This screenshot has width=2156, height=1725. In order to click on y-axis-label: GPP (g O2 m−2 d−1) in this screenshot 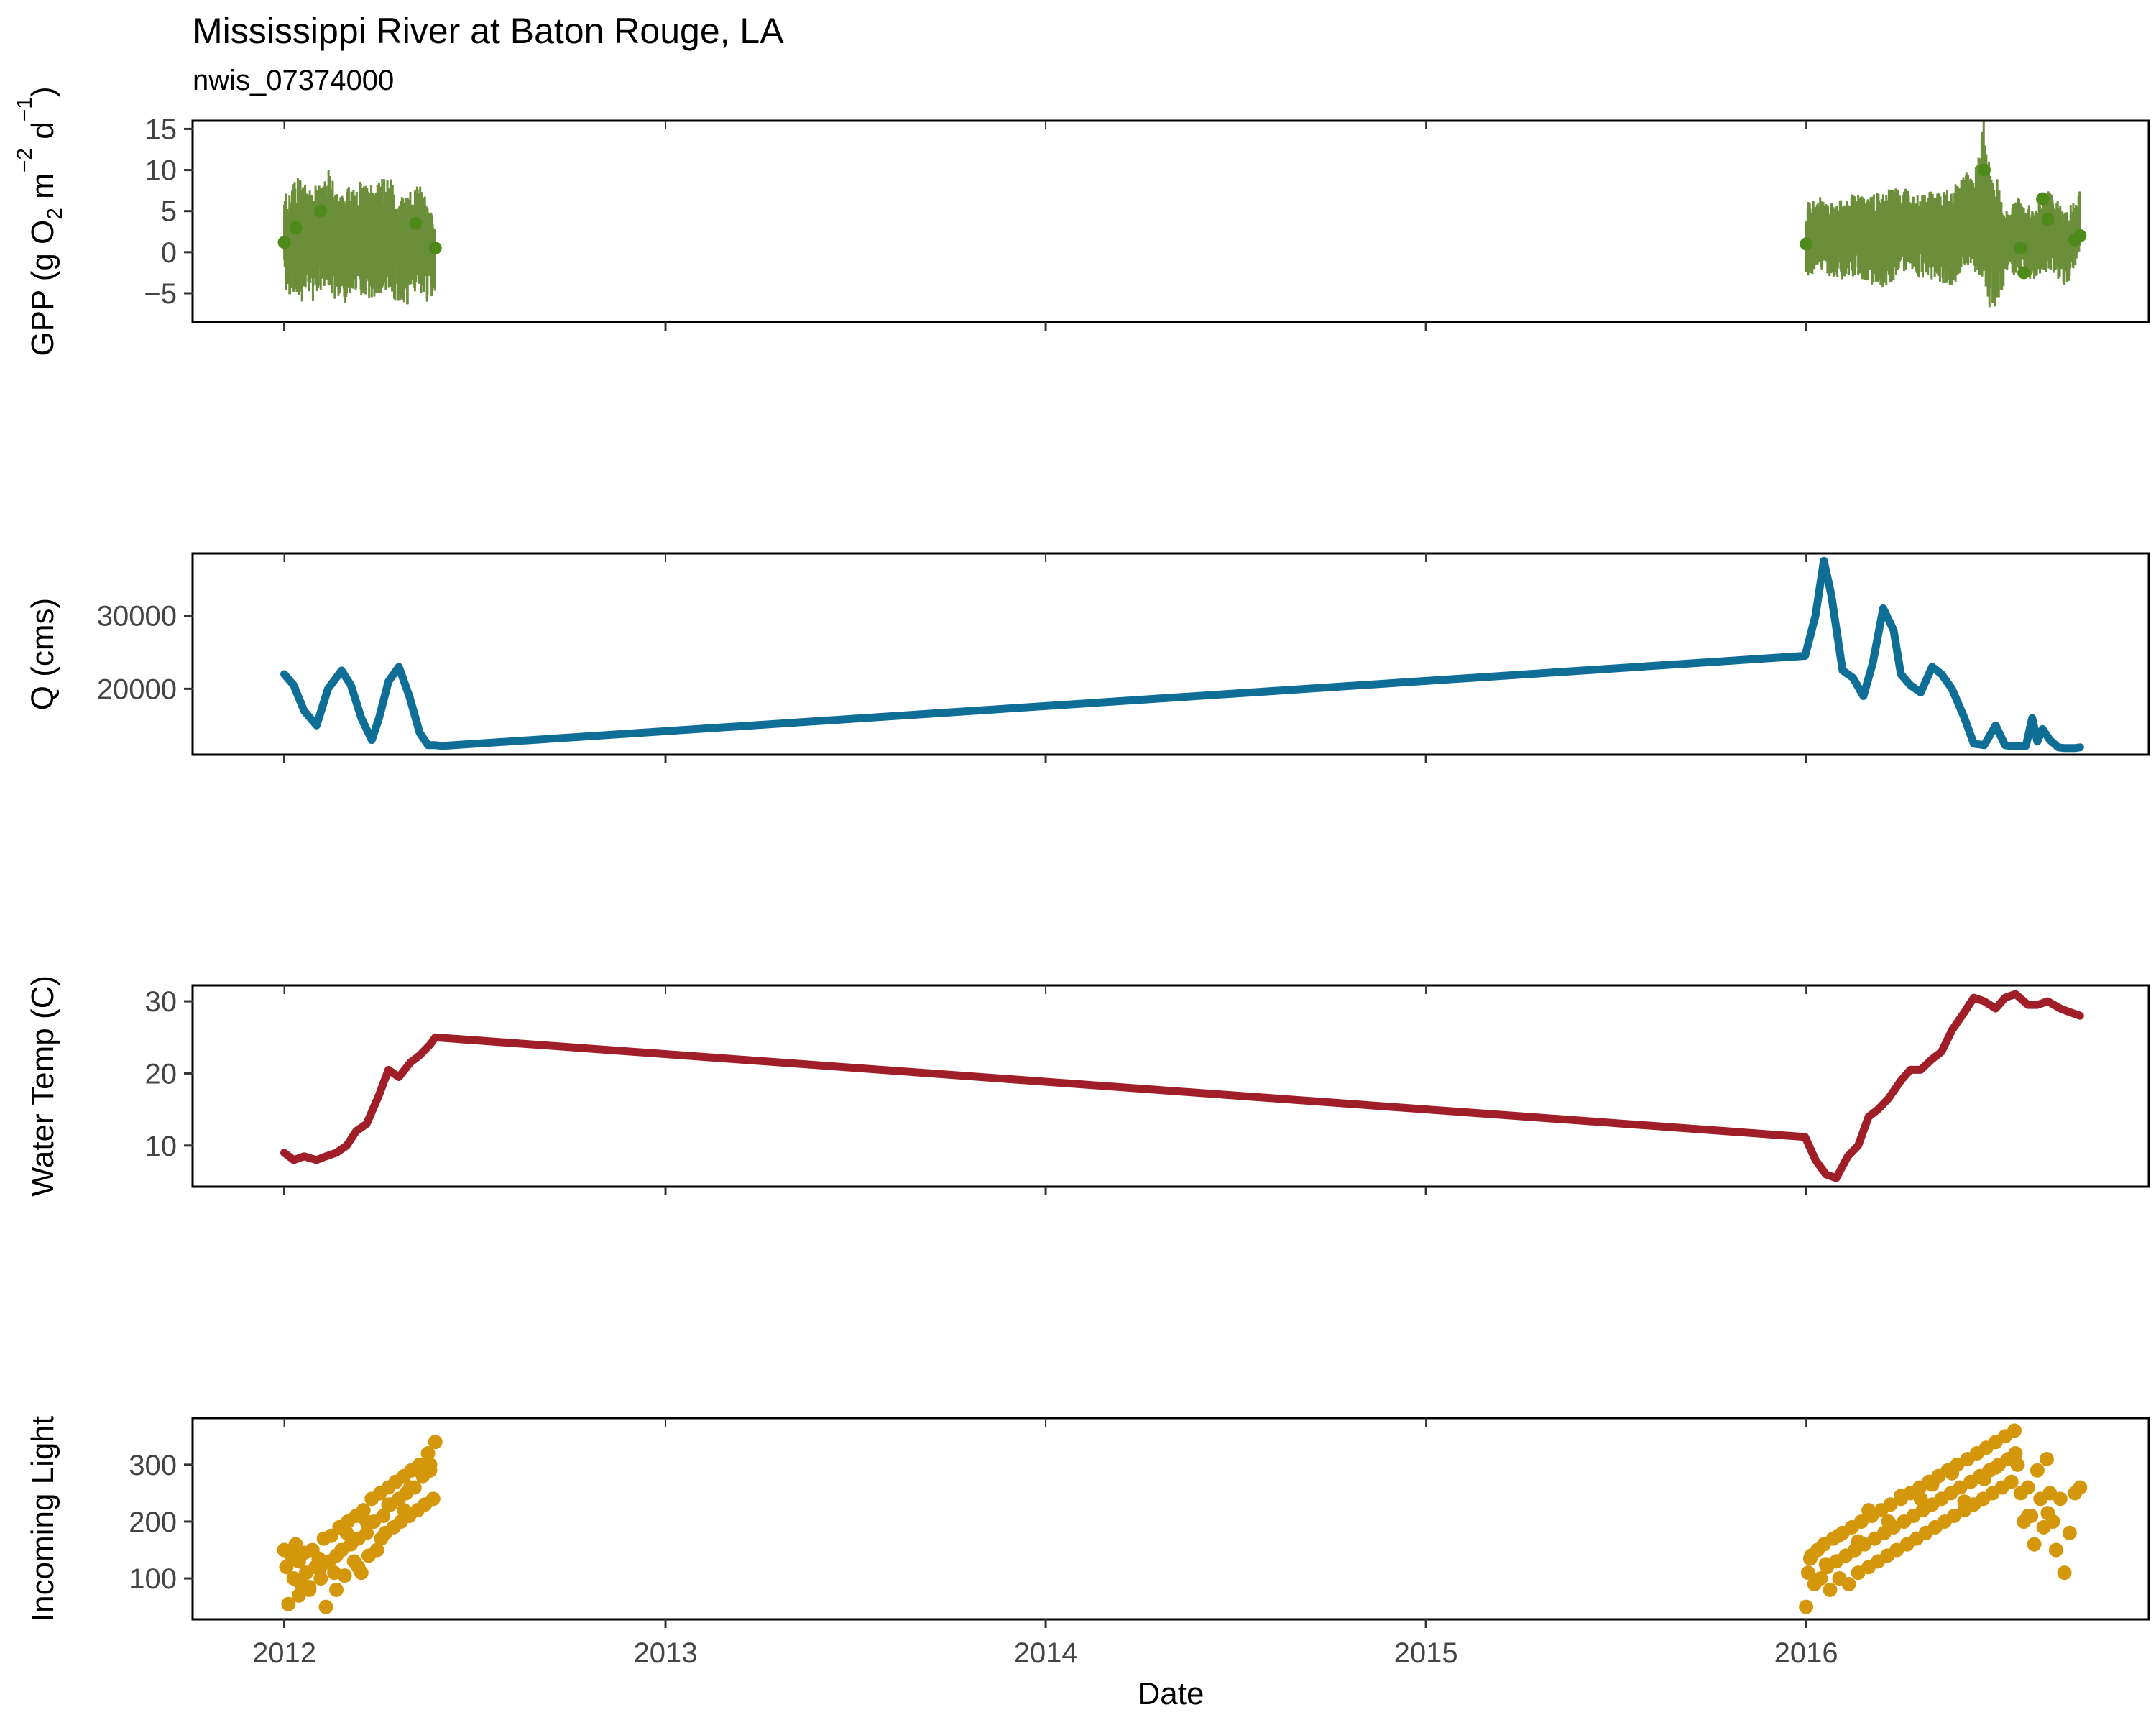, I will do `click(40, 221)`.